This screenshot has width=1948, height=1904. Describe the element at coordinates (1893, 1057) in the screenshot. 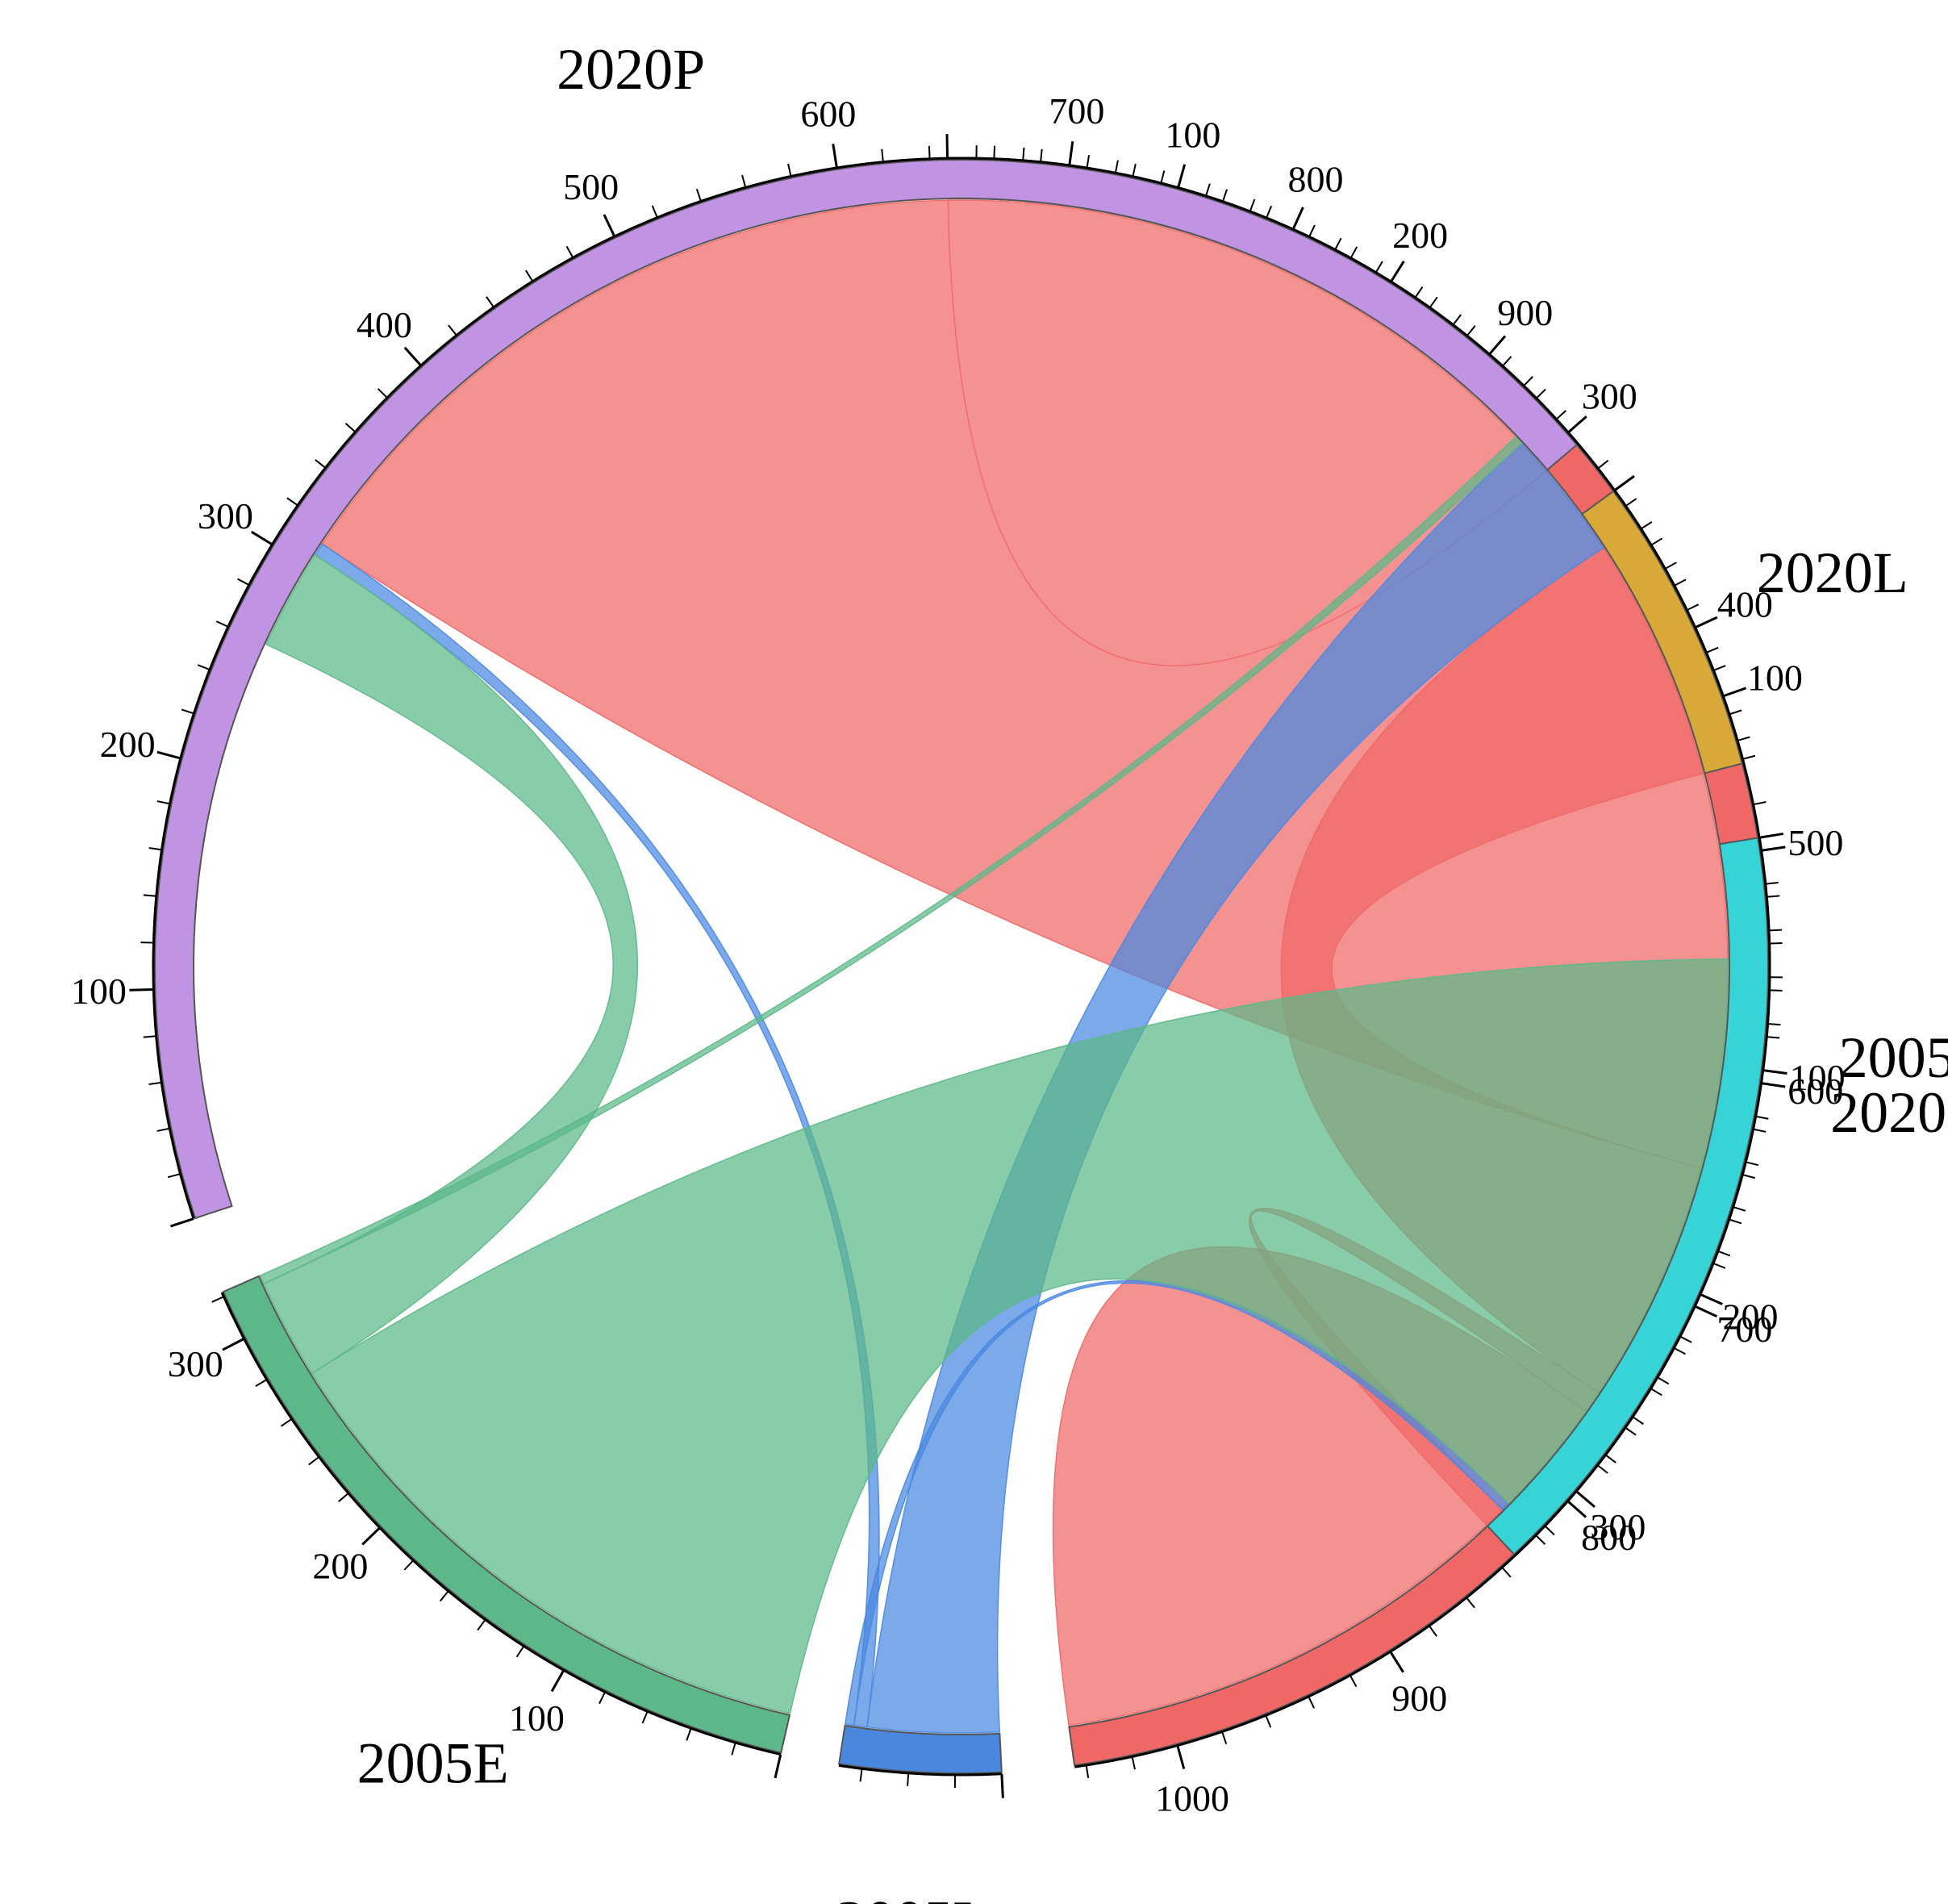

I see `sector-label-2005p: 2005P` at that location.